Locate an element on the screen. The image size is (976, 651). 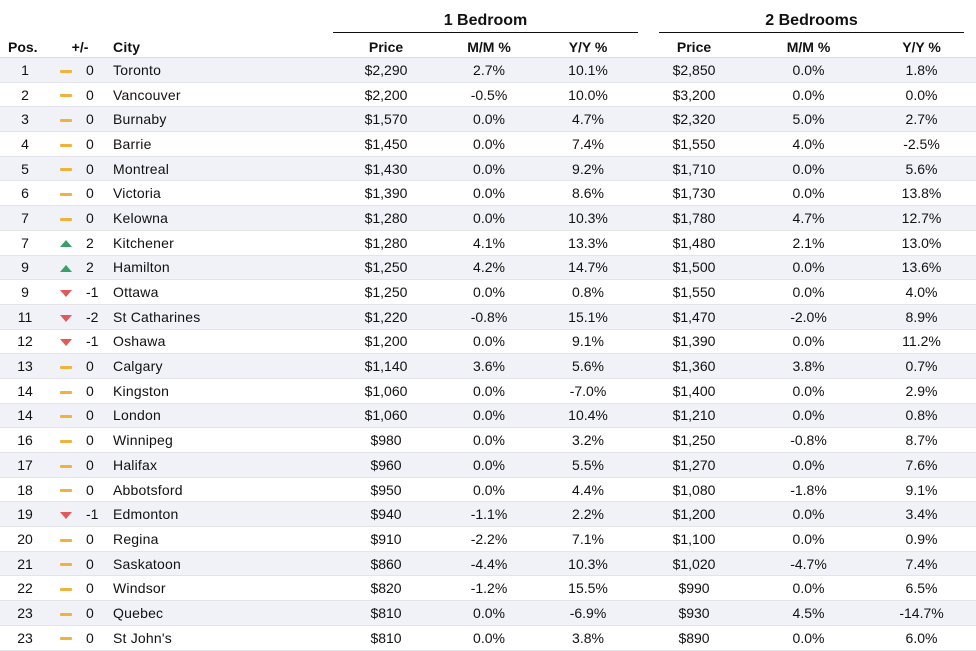
table-row: 4 0 Barrie $1,450 0.0% 7.4% $1,550 4.0% -2.5% is located at coordinates (488, 144).